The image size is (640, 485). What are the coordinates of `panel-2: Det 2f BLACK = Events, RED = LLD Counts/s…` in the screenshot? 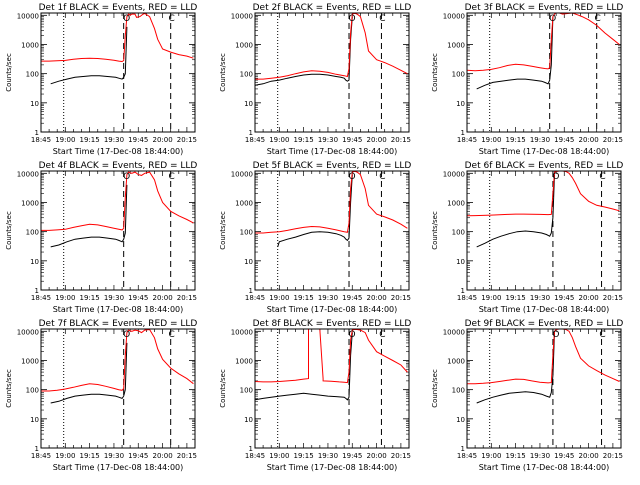 It's located at (315, 79).